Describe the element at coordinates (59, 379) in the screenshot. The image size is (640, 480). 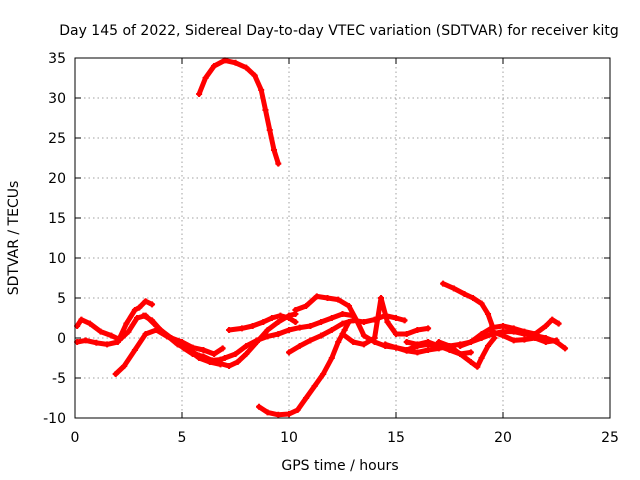
I see `y-tick-label: -5` at that location.